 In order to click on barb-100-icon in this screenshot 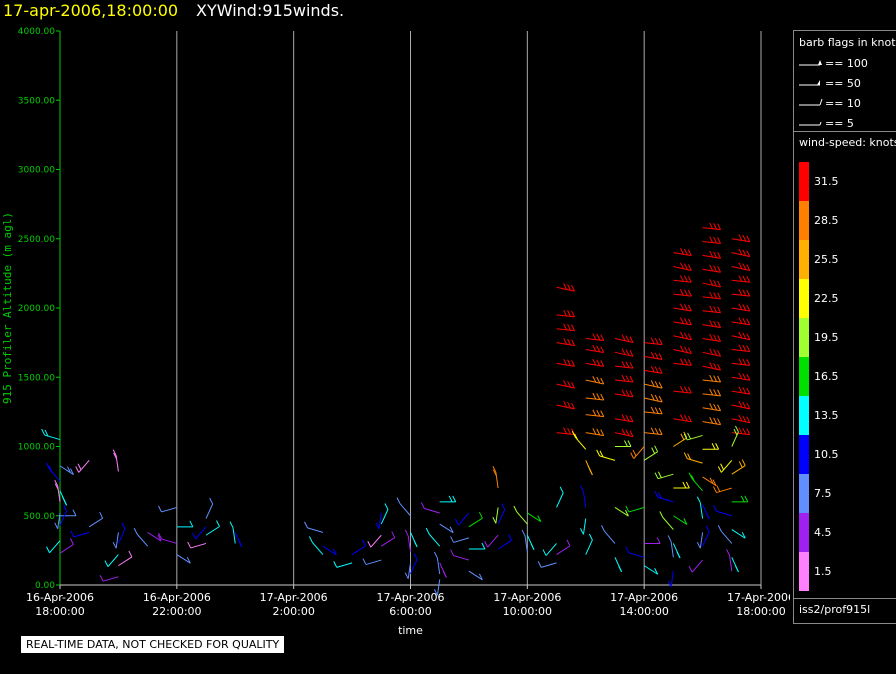, I will do `click(810, 63)`.